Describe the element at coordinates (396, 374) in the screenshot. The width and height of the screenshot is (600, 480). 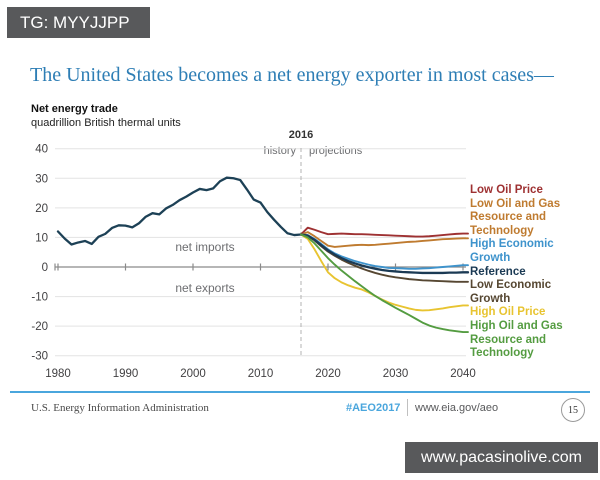
I see `svg-text: 2030` at that location.